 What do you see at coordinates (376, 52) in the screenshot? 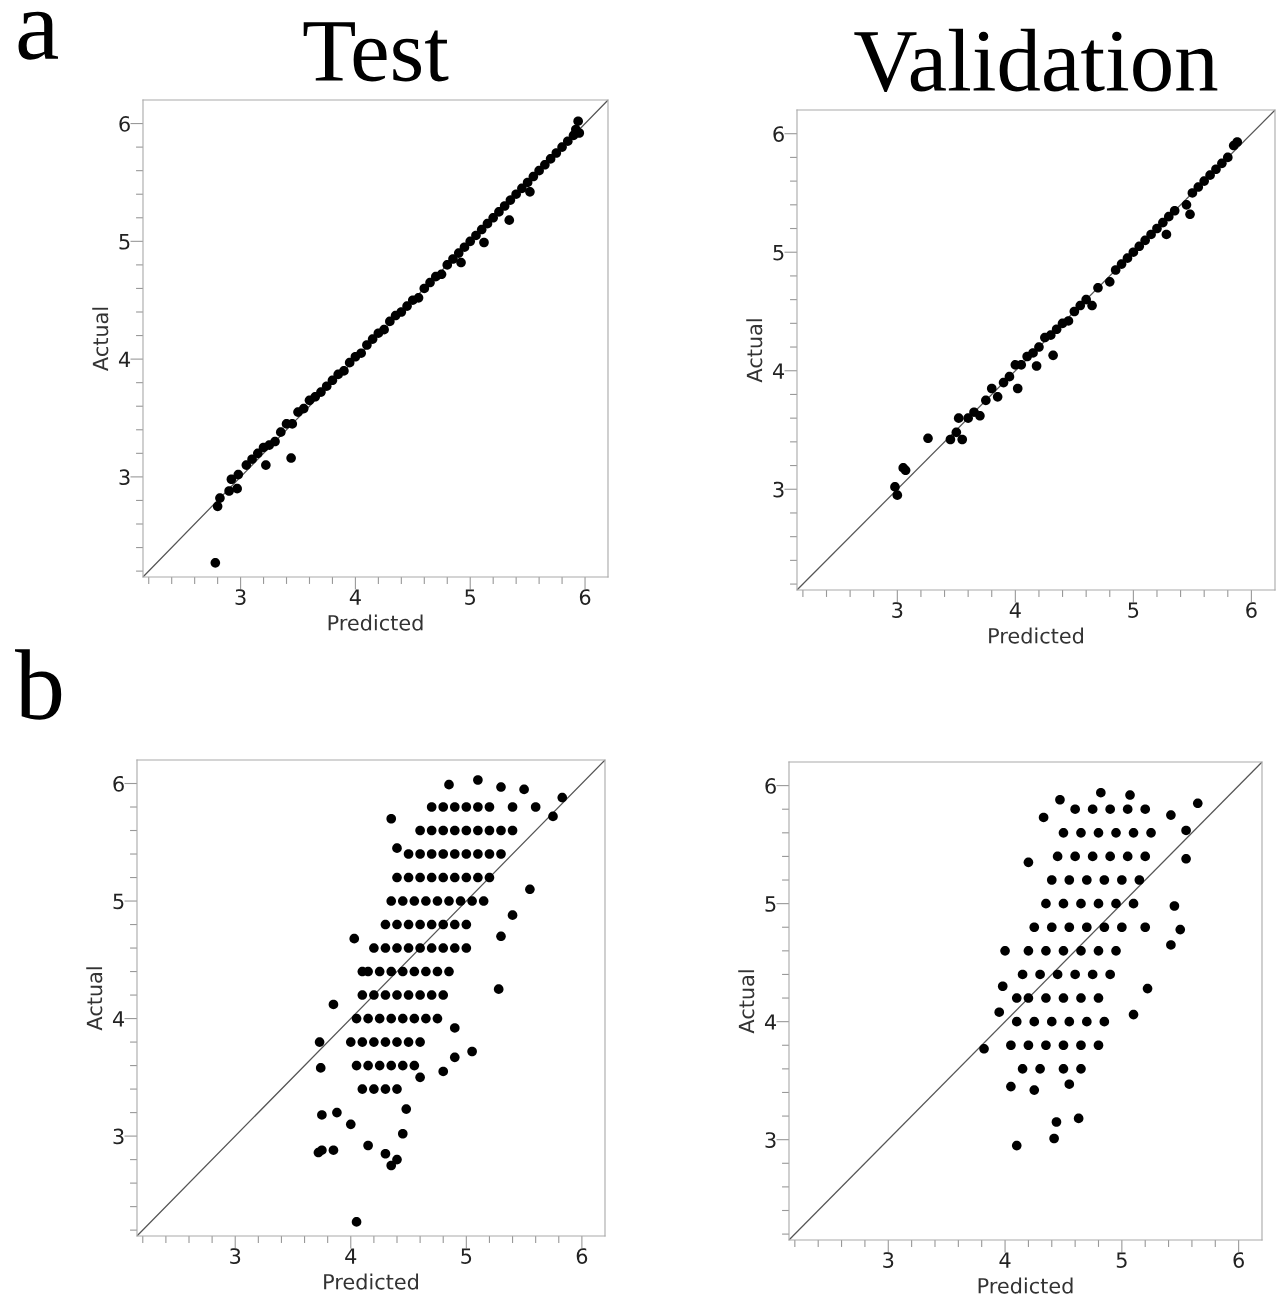
I see `chart-title: Test` at bounding box center [376, 52].